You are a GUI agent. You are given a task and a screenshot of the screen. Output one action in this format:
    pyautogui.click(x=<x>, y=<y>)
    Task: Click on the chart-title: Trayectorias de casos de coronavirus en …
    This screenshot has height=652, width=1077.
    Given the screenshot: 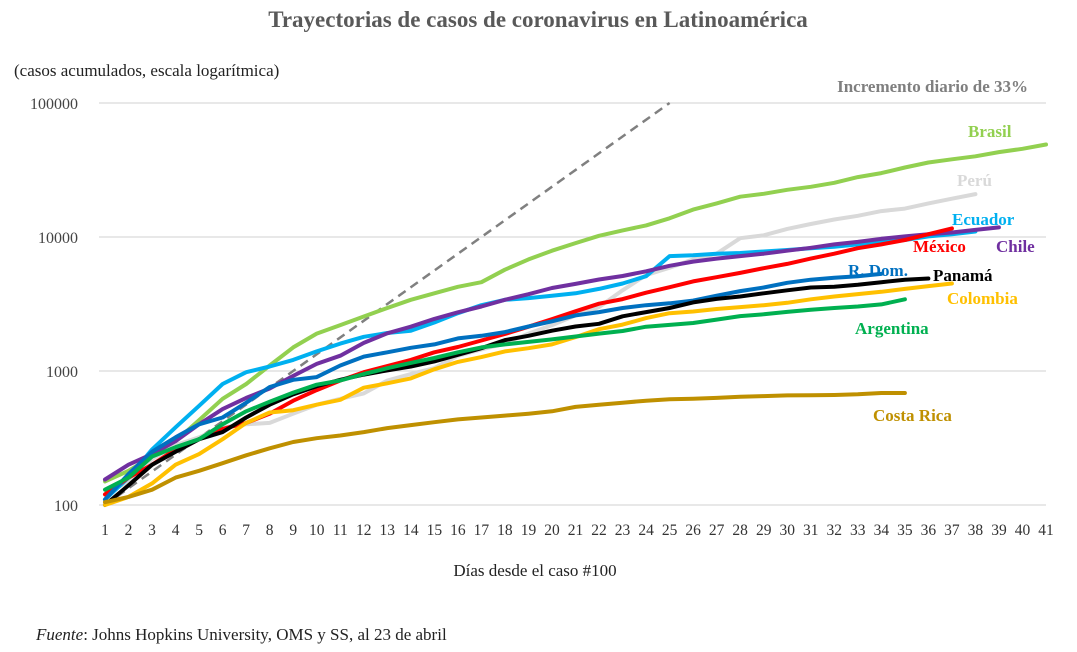 What is the action you would take?
    pyautogui.click(x=538, y=19)
    